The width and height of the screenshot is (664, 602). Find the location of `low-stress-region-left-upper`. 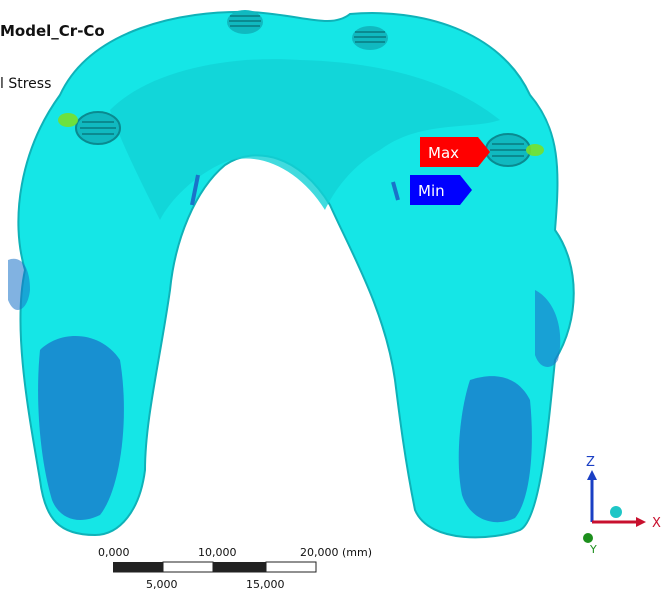

low-stress-region-left-upper is located at coordinates (19, 284).